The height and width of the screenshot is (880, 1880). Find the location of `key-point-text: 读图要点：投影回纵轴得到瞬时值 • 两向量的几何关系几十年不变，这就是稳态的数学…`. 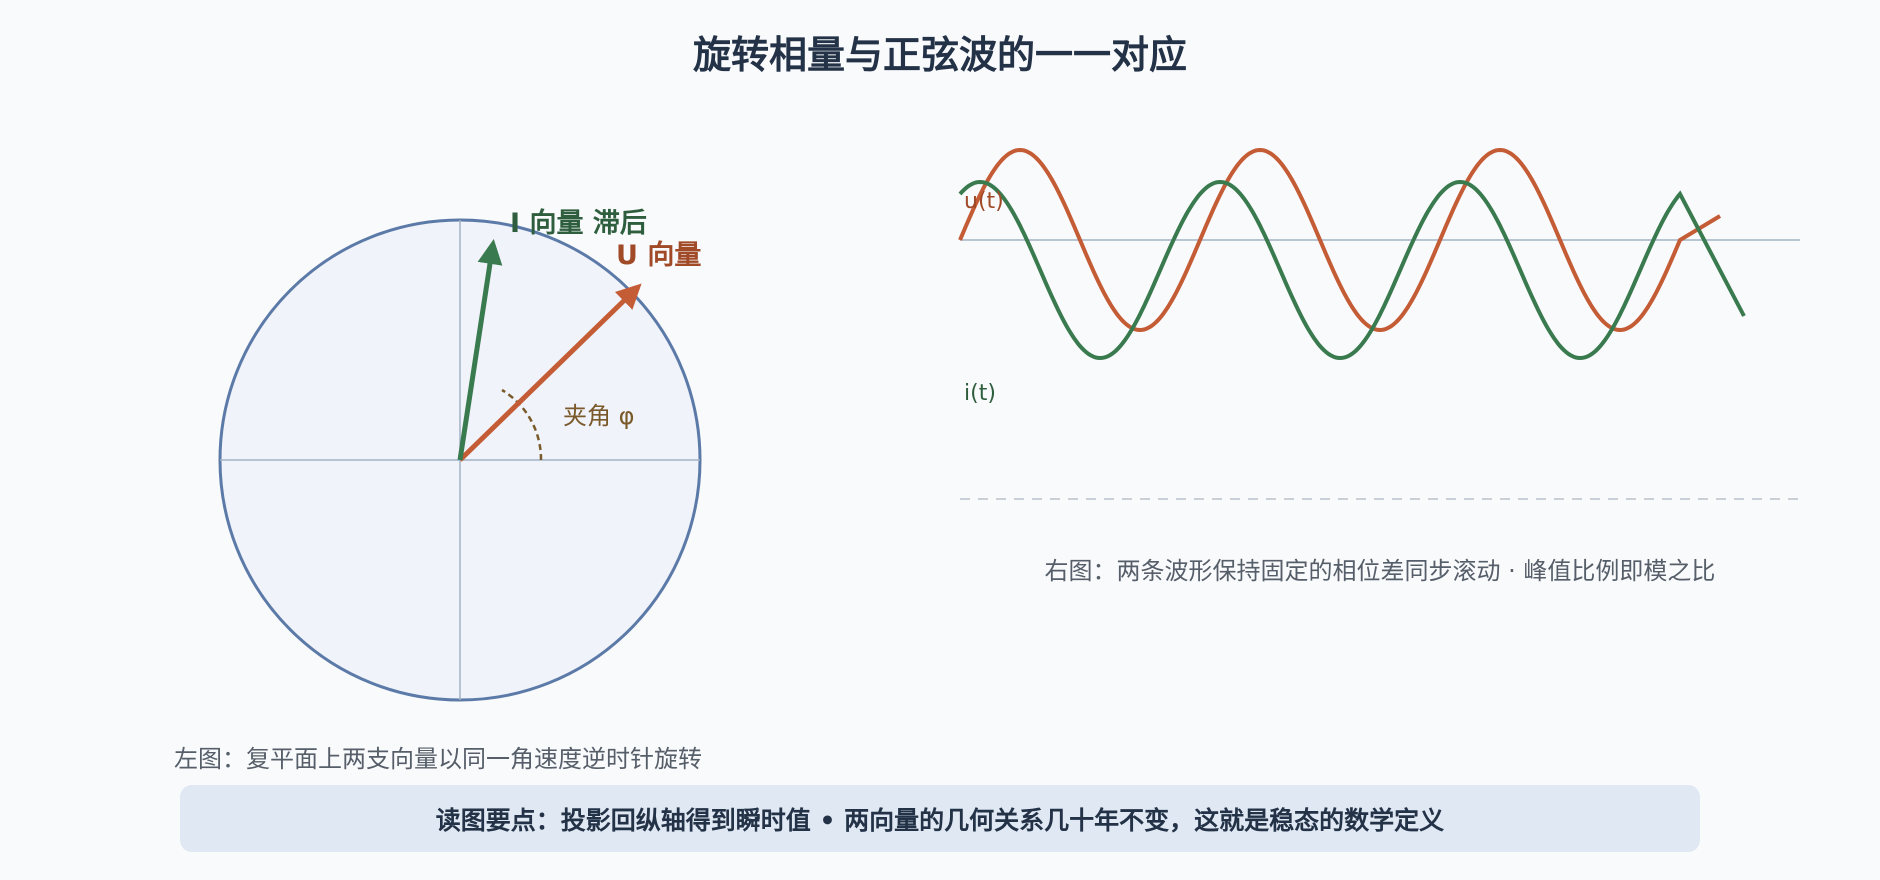

key-point-text: 读图要点：投影回纵轴得到瞬时值 • 两向量的几何关系几十年不变，这就是稳态的数学… is located at coordinates (940, 820).